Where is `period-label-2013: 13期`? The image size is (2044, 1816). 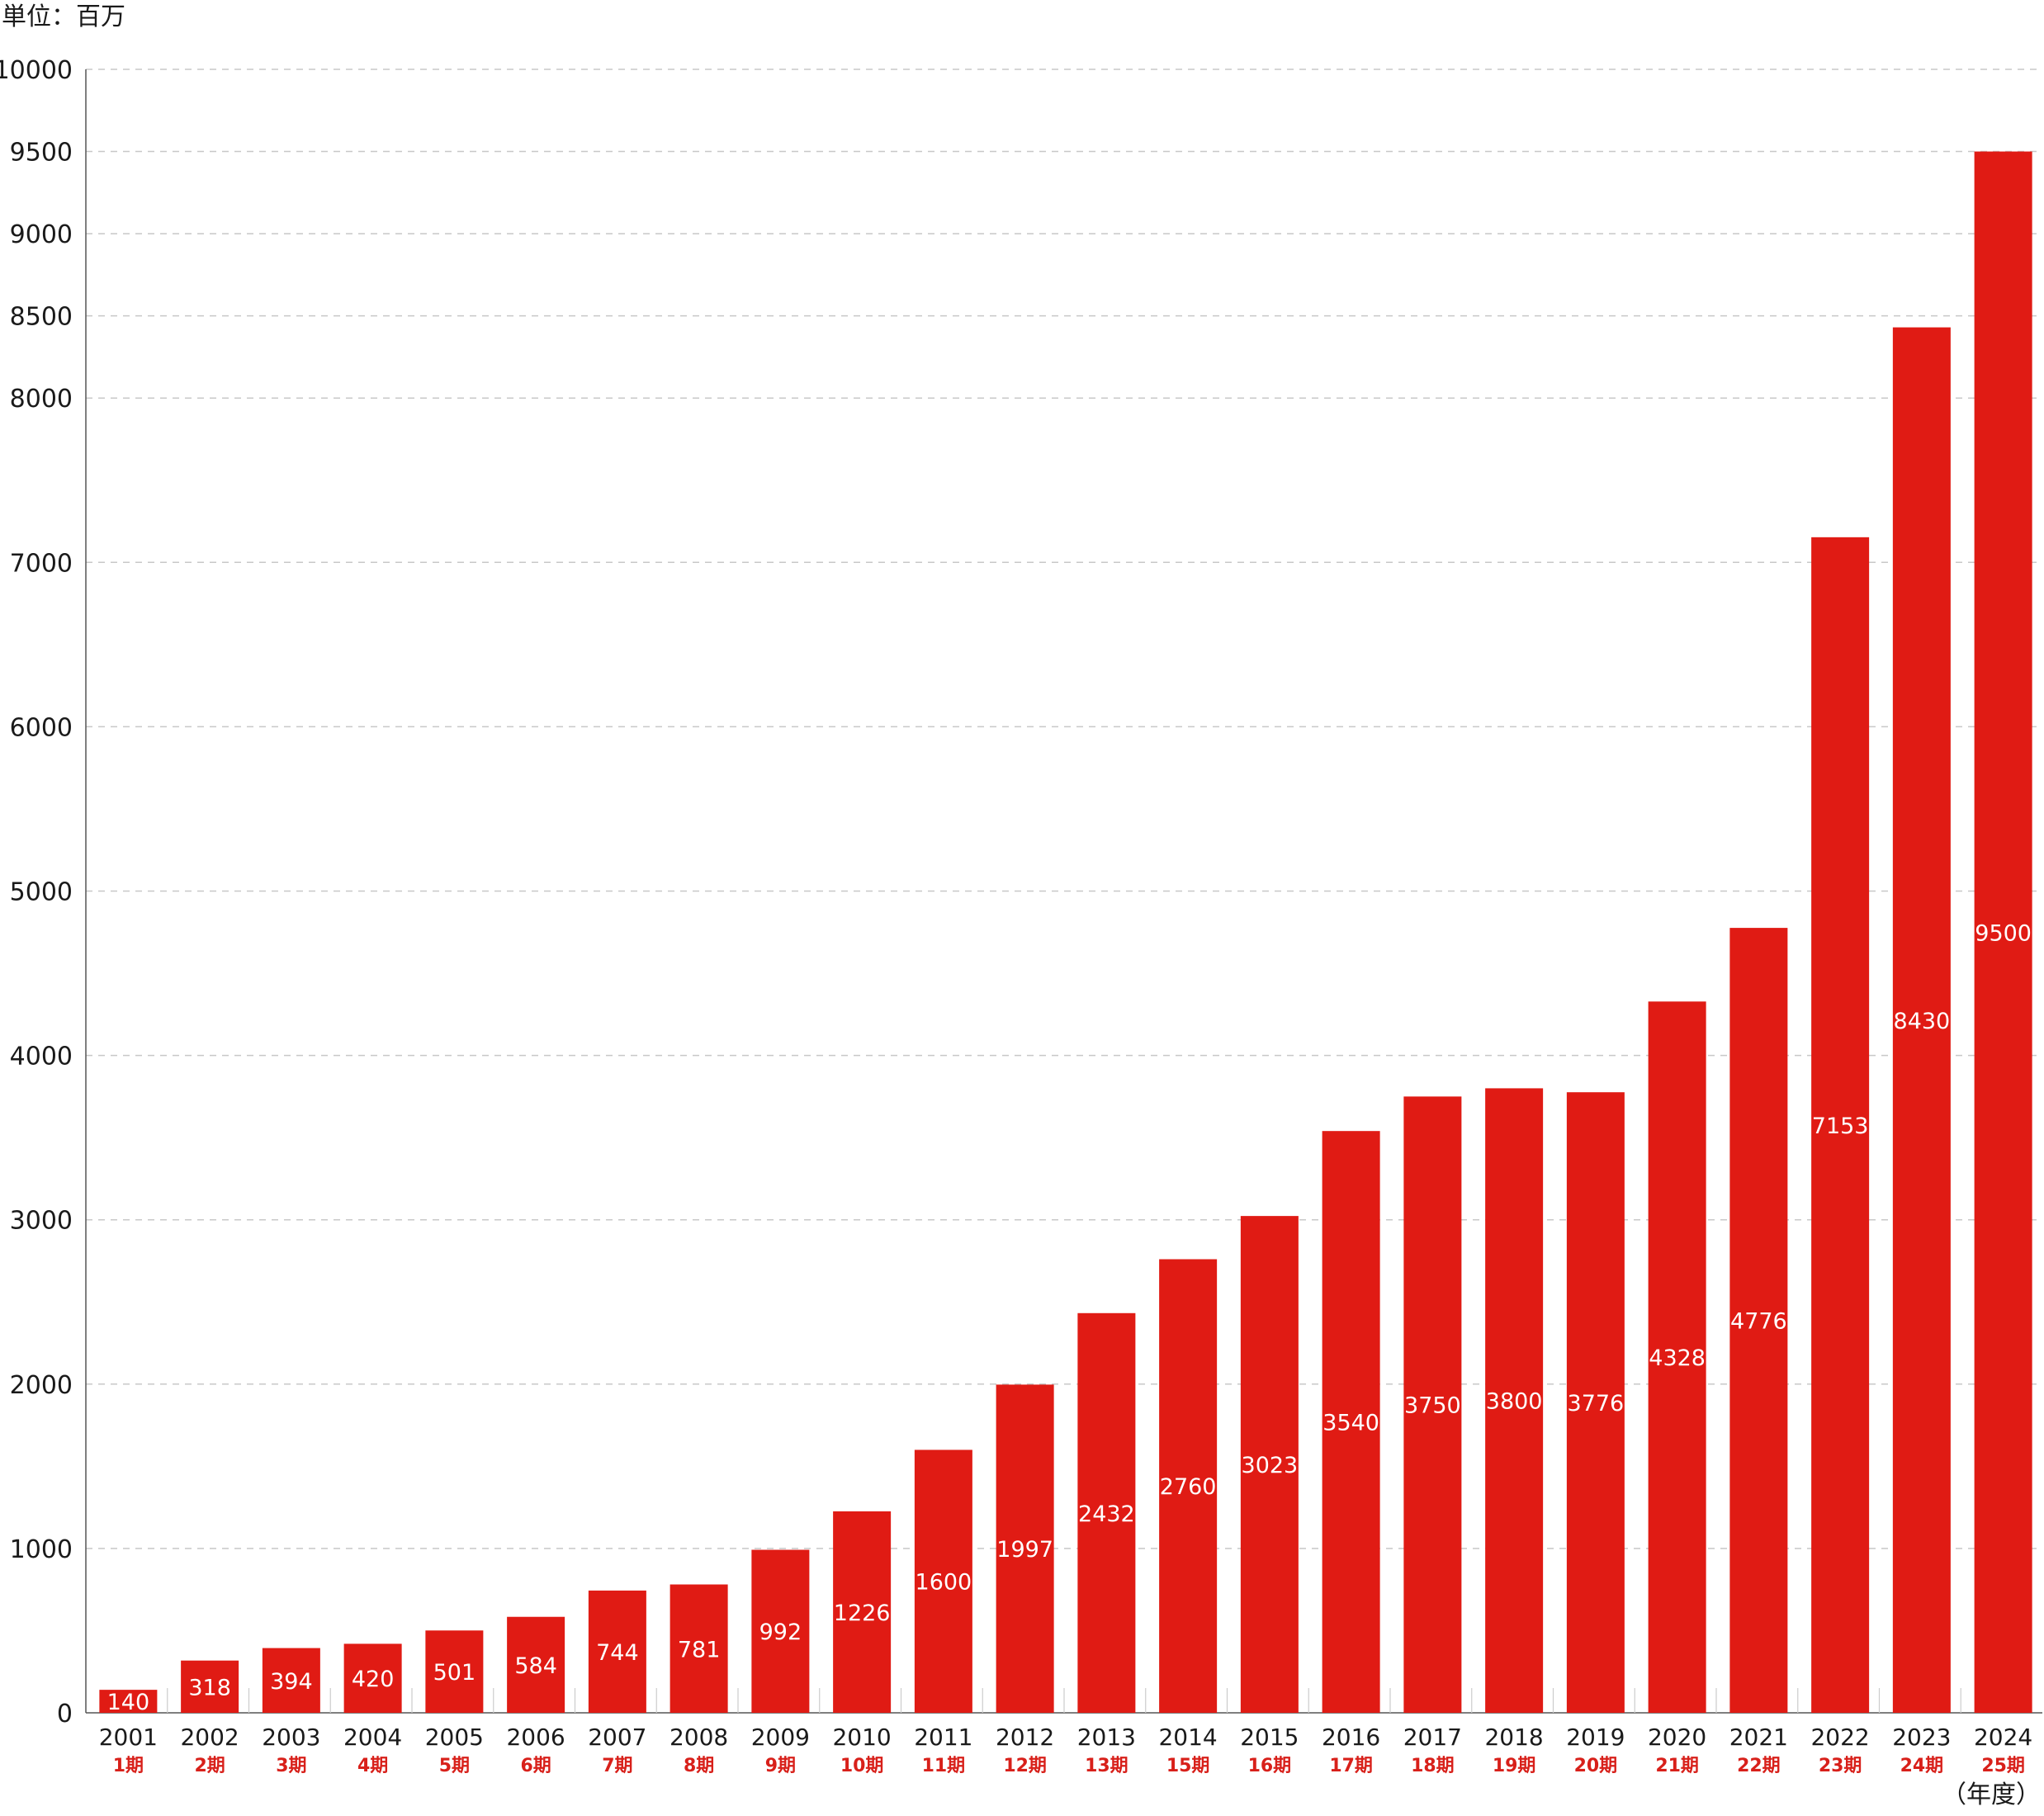
period-label-2013: 13期 is located at coordinates (1106, 1766).